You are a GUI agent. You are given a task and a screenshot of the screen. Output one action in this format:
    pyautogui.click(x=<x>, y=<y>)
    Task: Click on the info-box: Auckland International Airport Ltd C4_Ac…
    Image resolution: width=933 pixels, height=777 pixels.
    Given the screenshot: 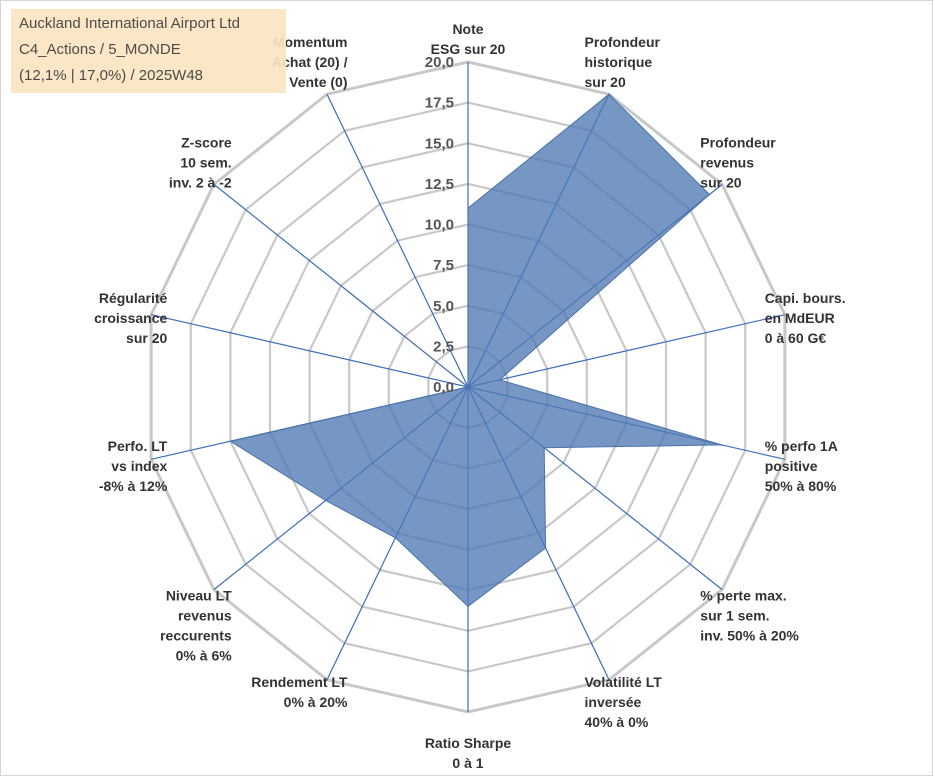 What is the action you would take?
    pyautogui.click(x=148, y=51)
    